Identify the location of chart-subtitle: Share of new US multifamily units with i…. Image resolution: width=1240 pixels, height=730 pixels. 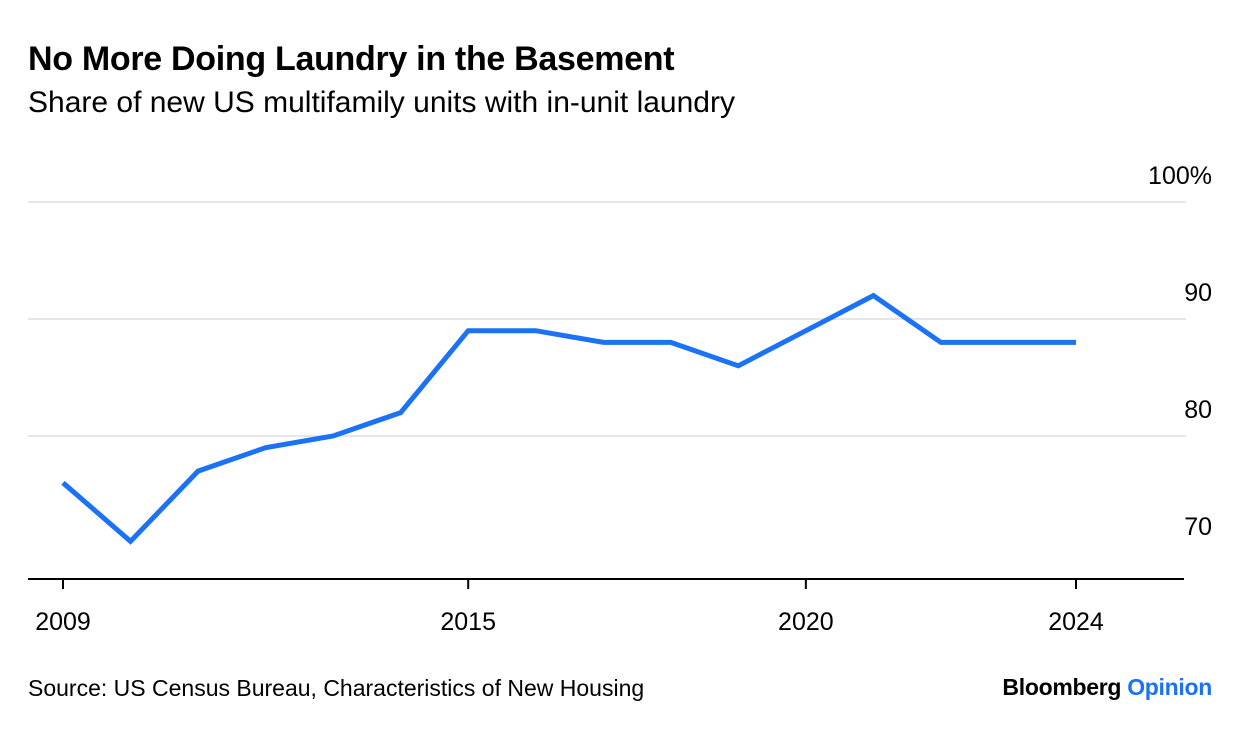
(381, 102).